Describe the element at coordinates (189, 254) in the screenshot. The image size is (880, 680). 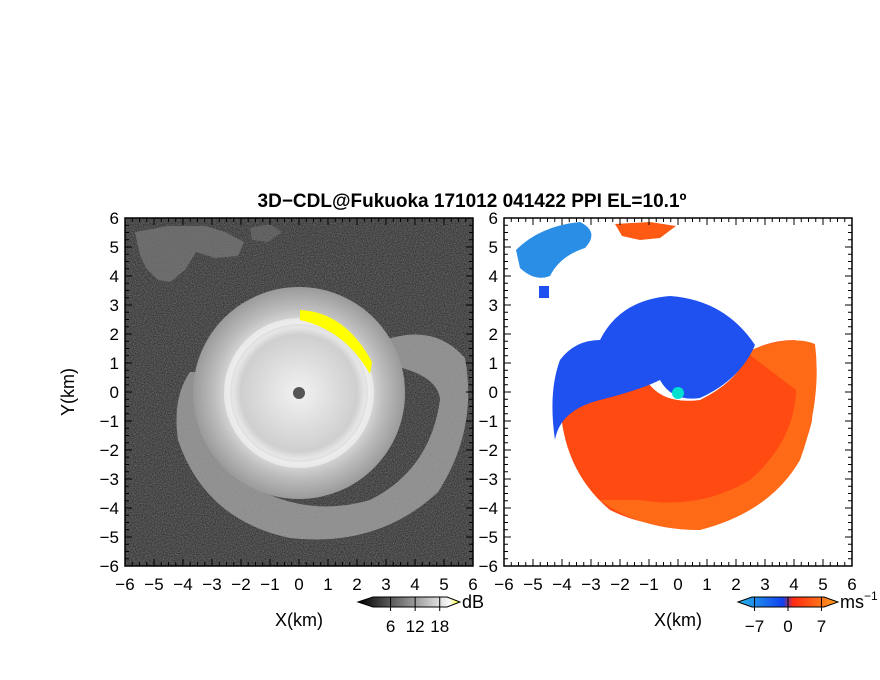
I see `snr-cloud-patch` at that location.